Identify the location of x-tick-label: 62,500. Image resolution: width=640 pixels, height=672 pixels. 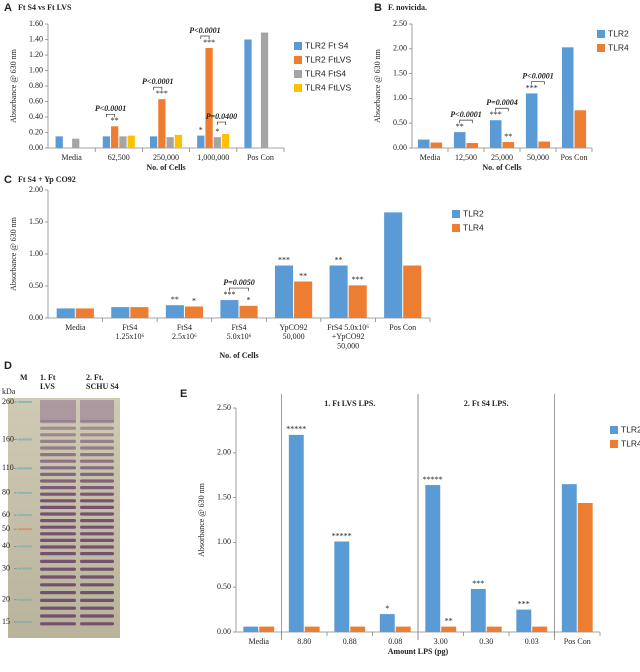
(119, 157).